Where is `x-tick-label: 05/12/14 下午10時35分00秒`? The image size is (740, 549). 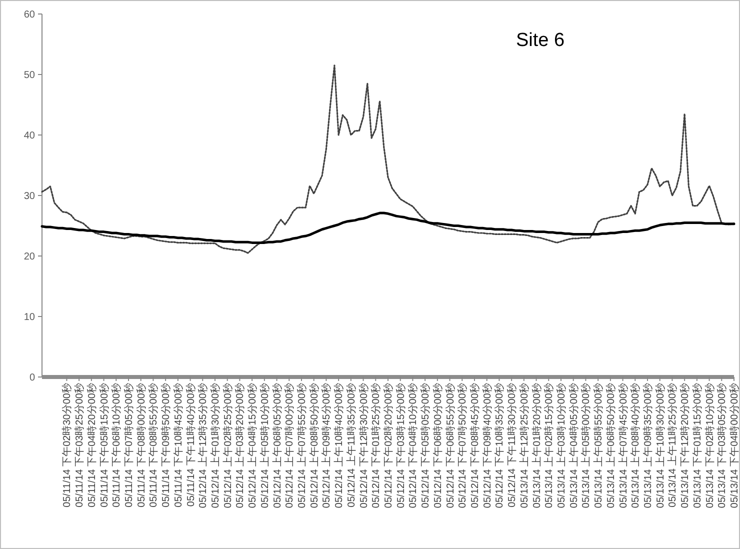 x-tick-label: 05/12/14 下午10時35分00秒 is located at coordinates (500, 445).